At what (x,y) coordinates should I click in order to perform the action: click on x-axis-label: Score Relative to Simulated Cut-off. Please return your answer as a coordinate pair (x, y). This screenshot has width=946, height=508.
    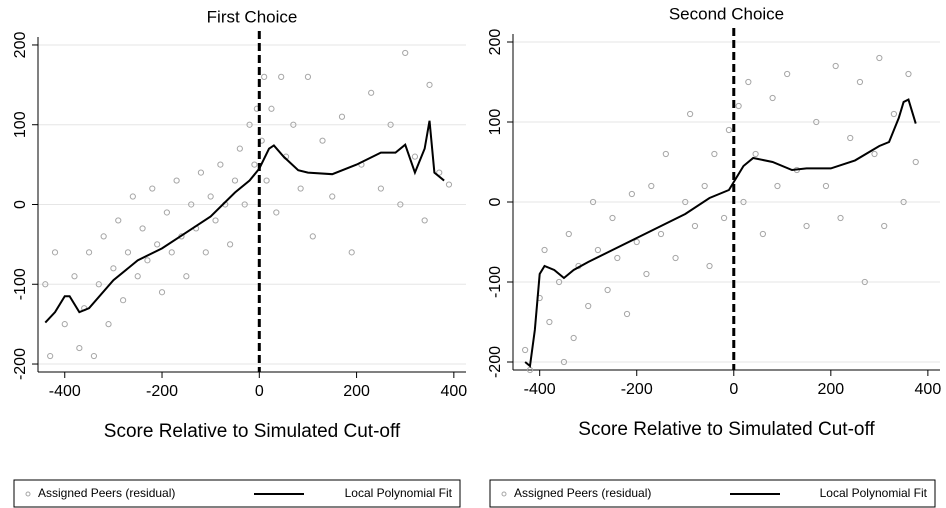
    Looking at the image, I should click on (252, 431).